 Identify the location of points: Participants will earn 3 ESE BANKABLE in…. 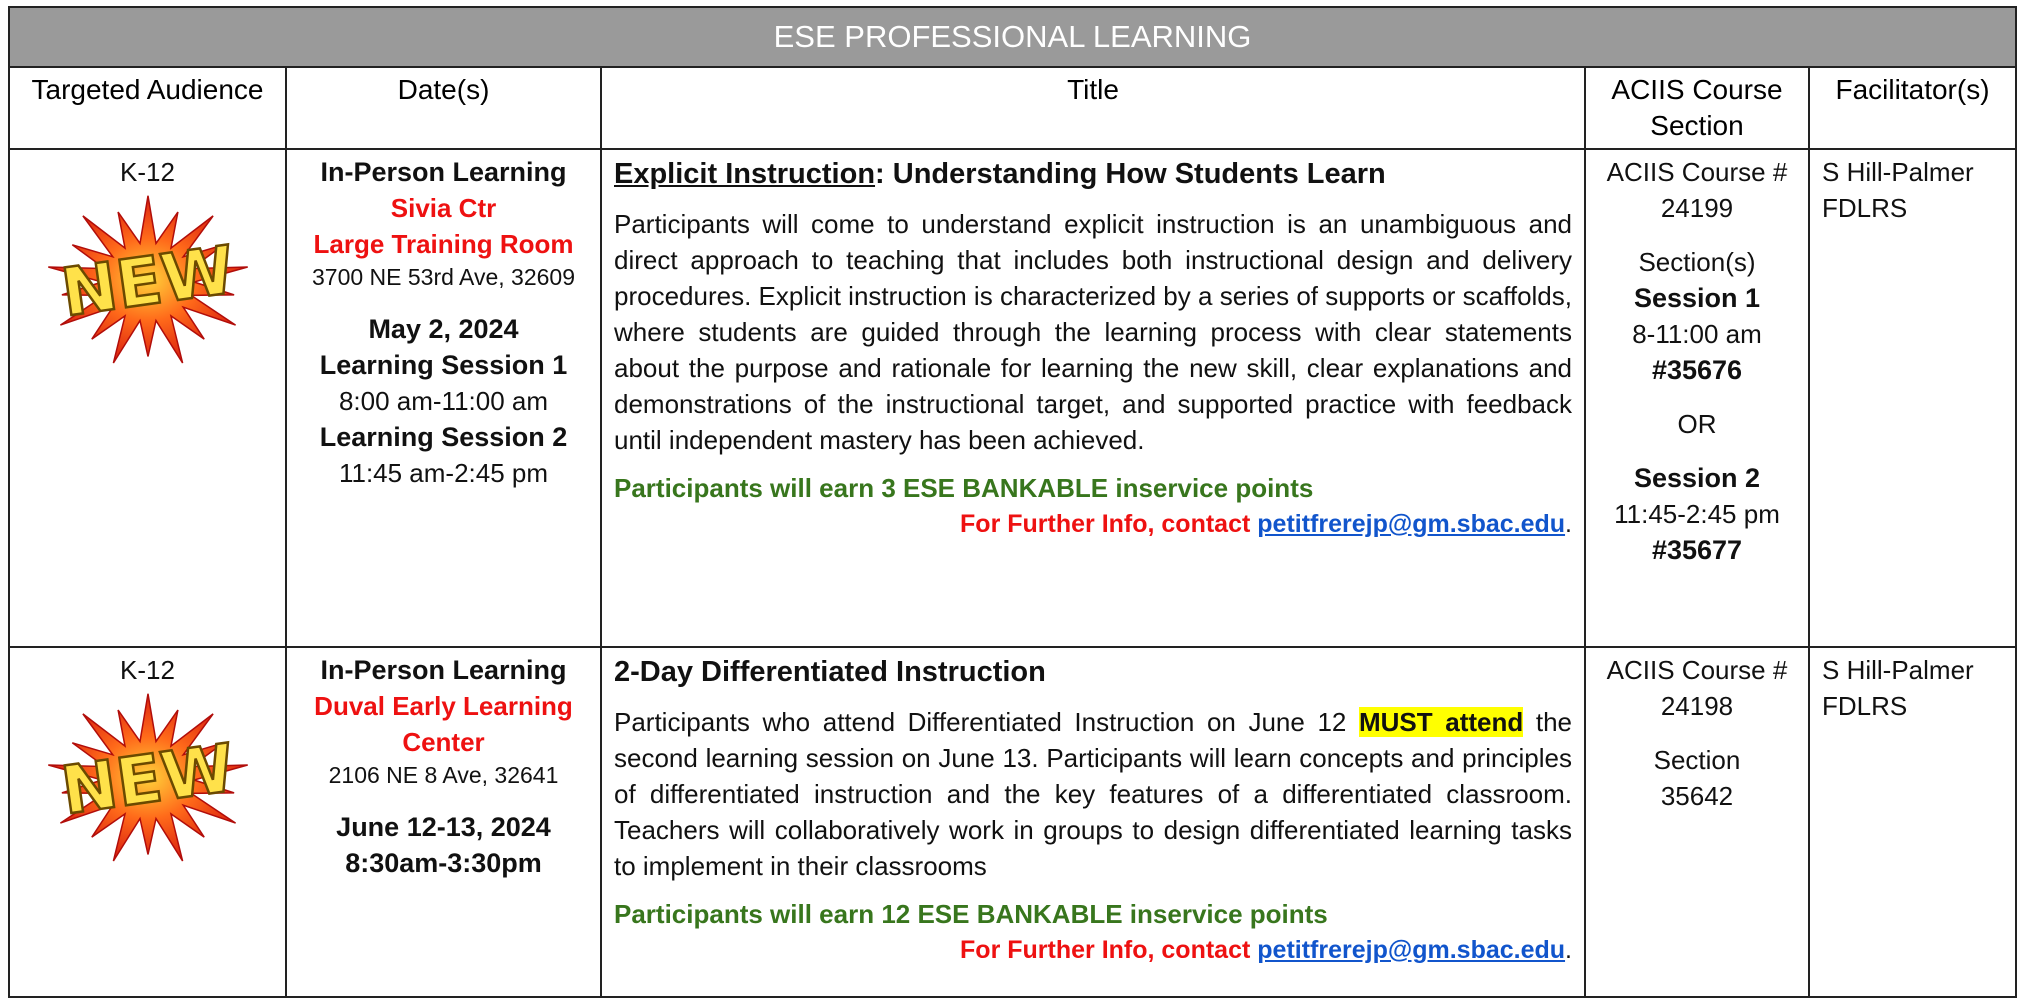
(964, 488).